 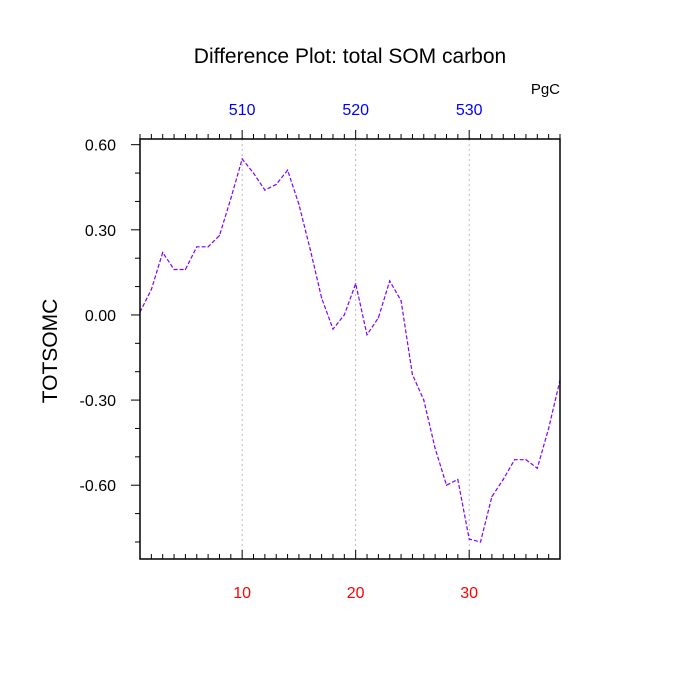 I want to click on top-tick-label: 510, so click(x=242, y=110).